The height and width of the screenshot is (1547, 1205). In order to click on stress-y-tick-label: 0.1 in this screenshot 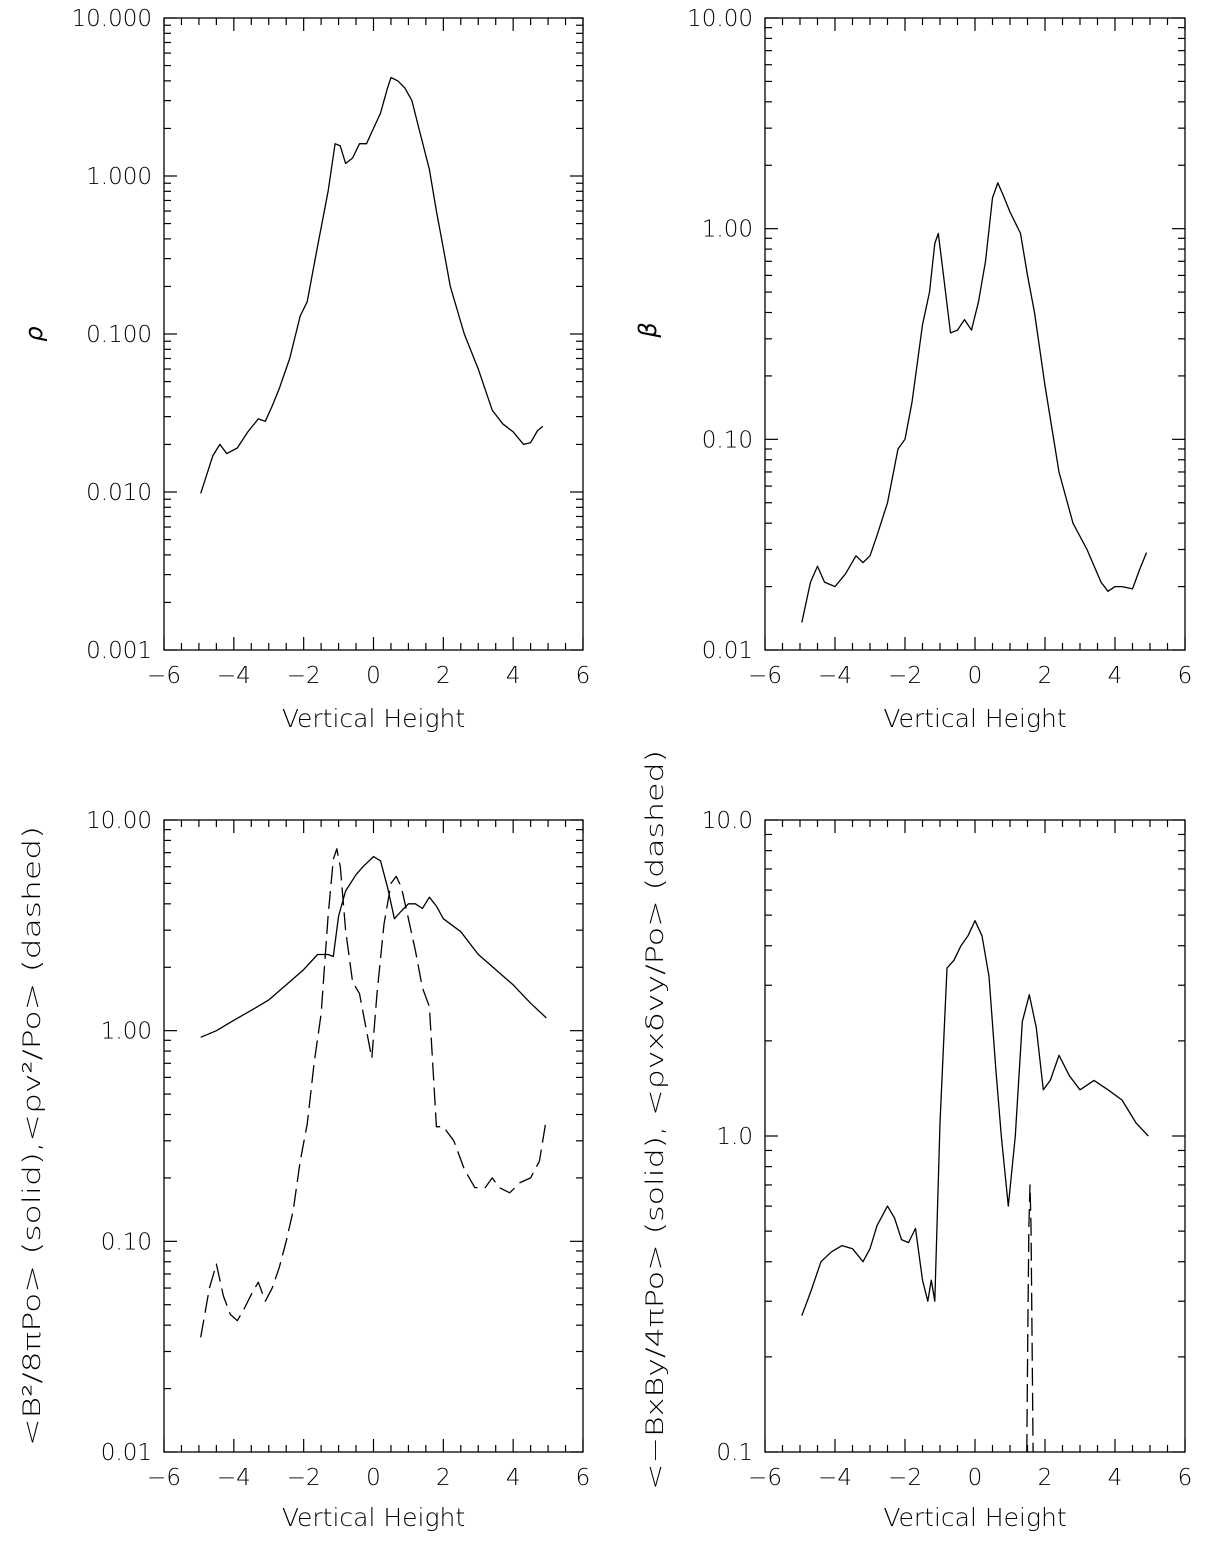, I will do `click(734, 1453)`.